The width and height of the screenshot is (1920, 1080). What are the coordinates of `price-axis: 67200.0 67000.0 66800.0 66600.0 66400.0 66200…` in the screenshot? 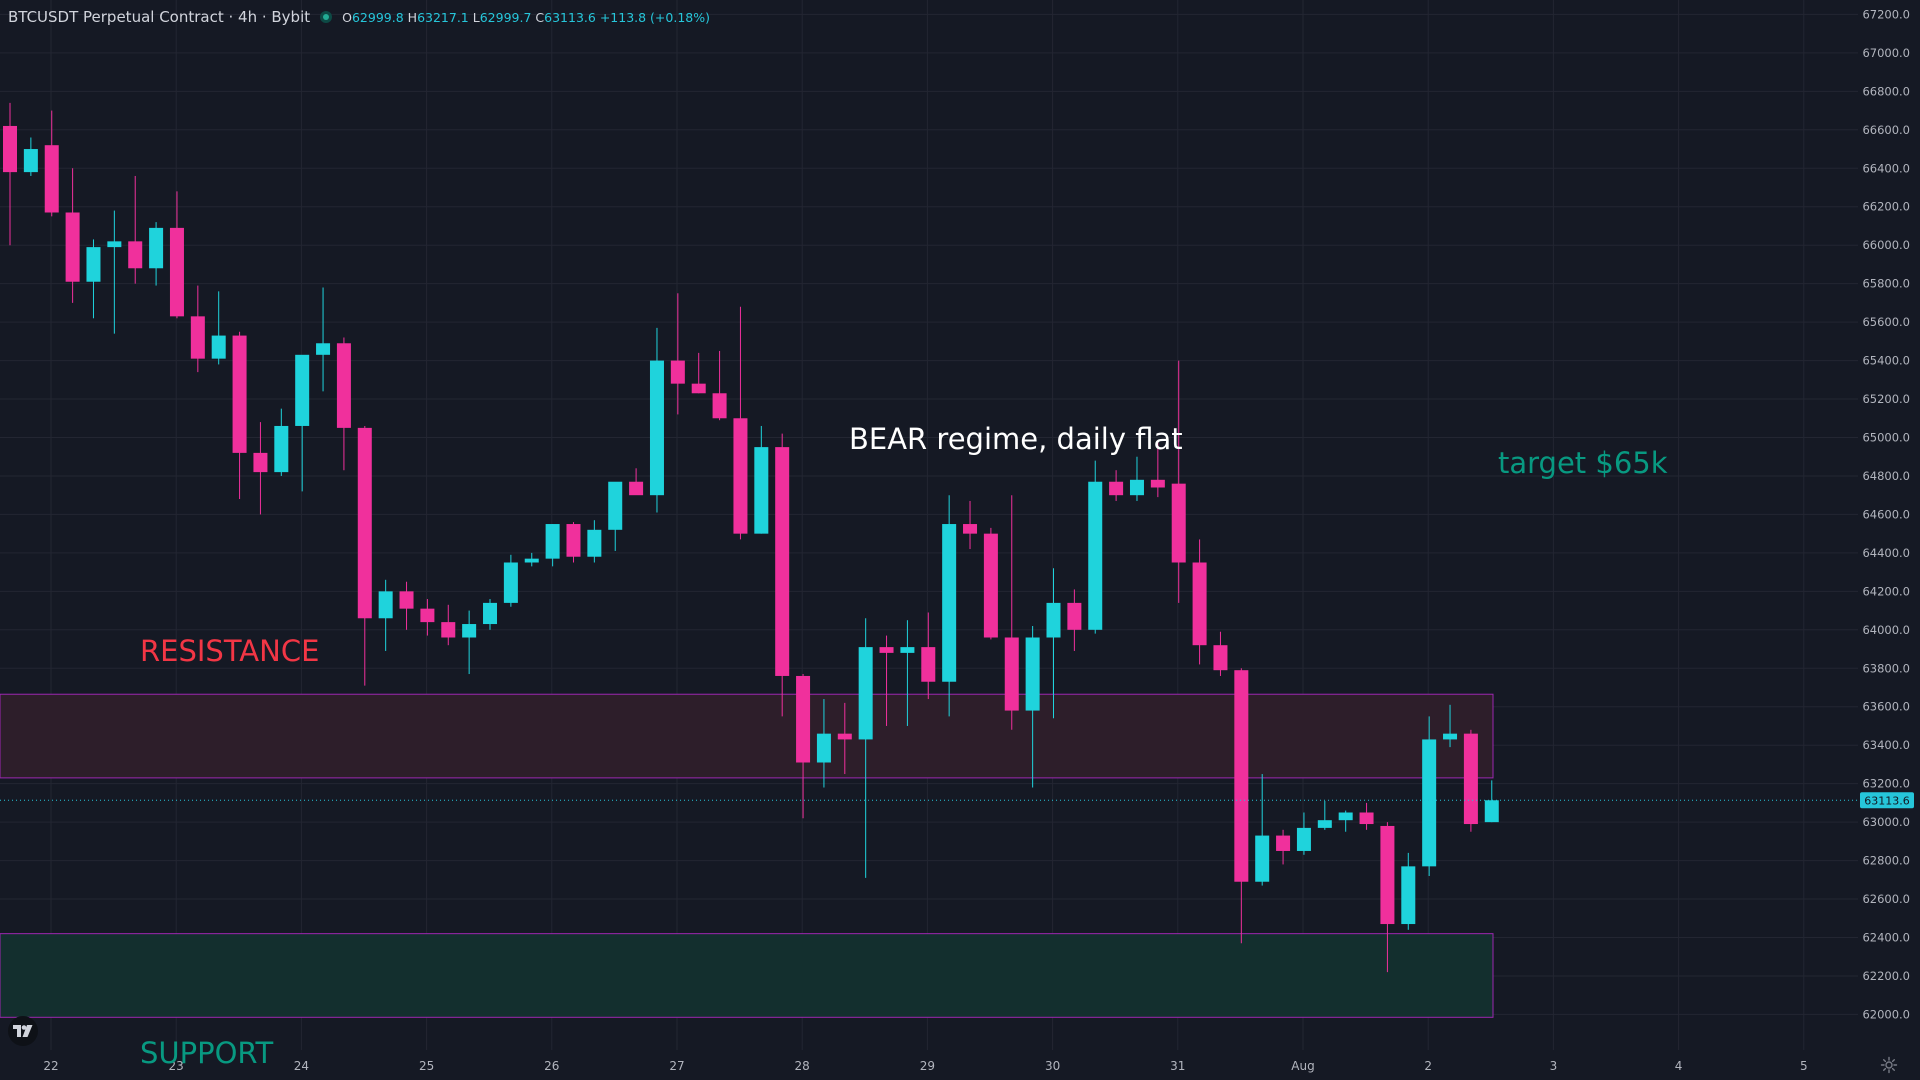 It's located at (1889, 525).